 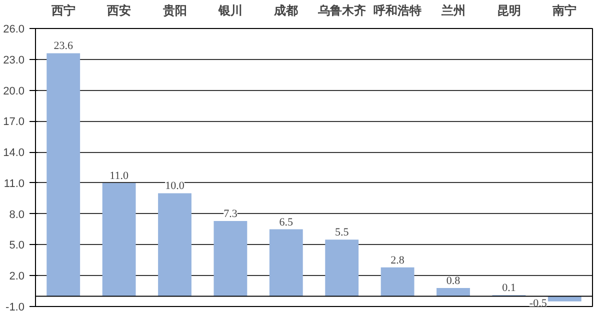 I want to click on y-tick-label: -1.0, so click(x=15, y=308).